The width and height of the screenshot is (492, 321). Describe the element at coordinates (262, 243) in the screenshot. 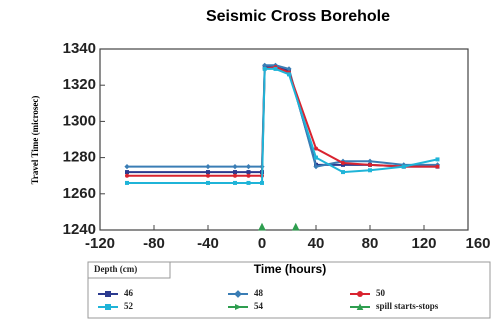

I see `x-tick-label: 0` at that location.